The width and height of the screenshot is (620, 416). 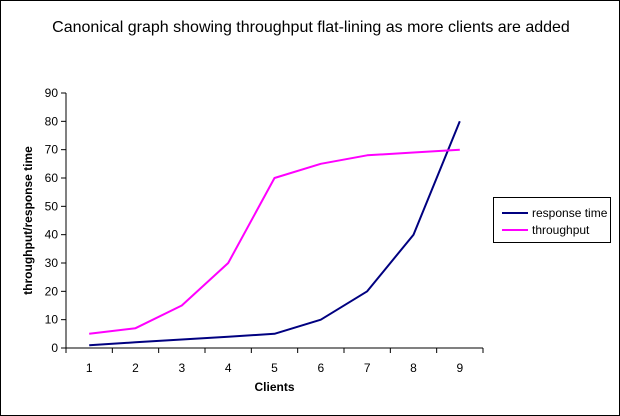 What do you see at coordinates (52, 235) in the screenshot?
I see `y-tick-label: 40` at bounding box center [52, 235].